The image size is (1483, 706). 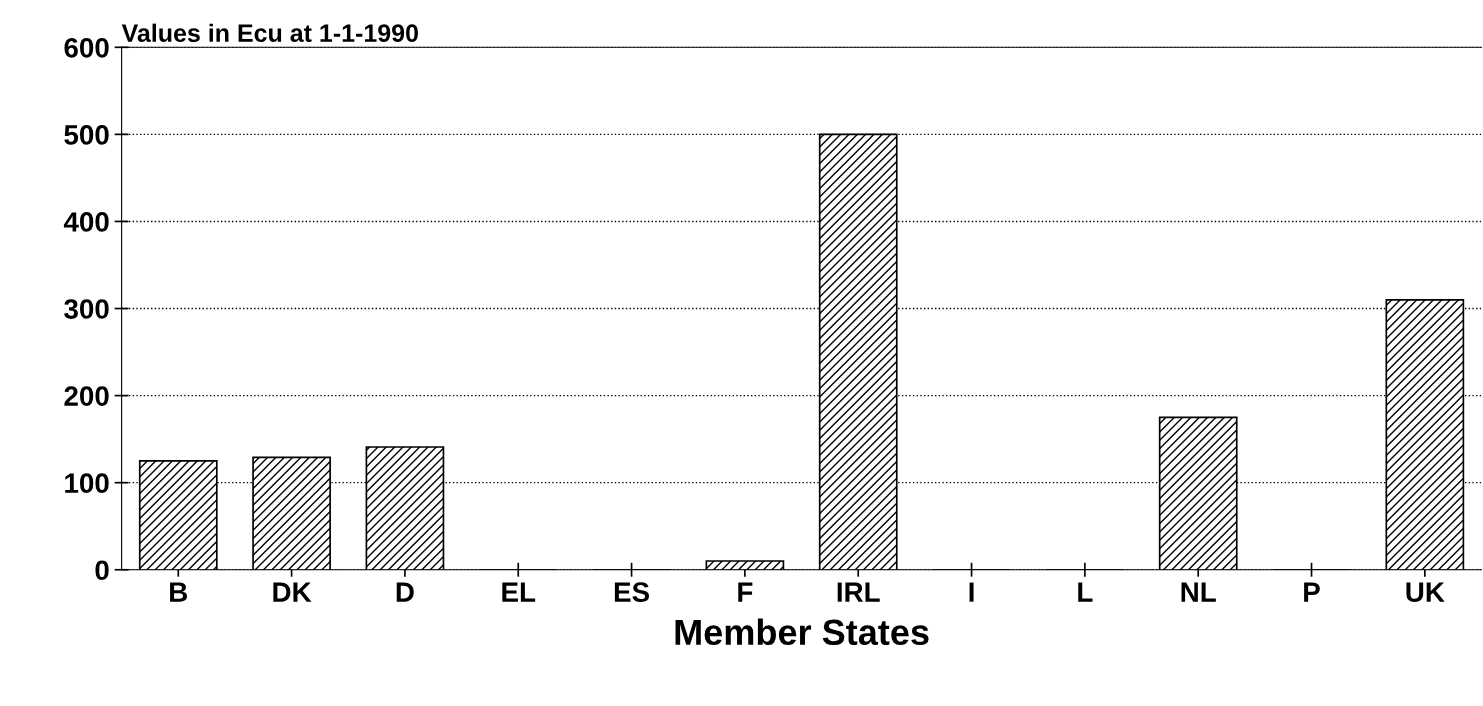 What do you see at coordinates (86, 222) in the screenshot?
I see `y-tick-label: 400` at bounding box center [86, 222].